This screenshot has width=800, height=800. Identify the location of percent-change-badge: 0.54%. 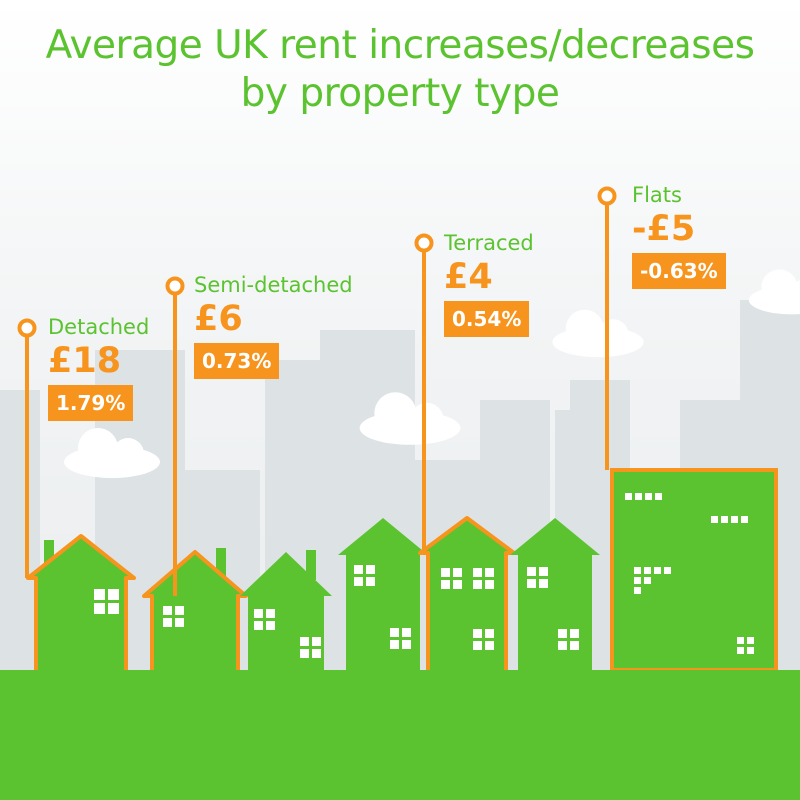
(487, 319).